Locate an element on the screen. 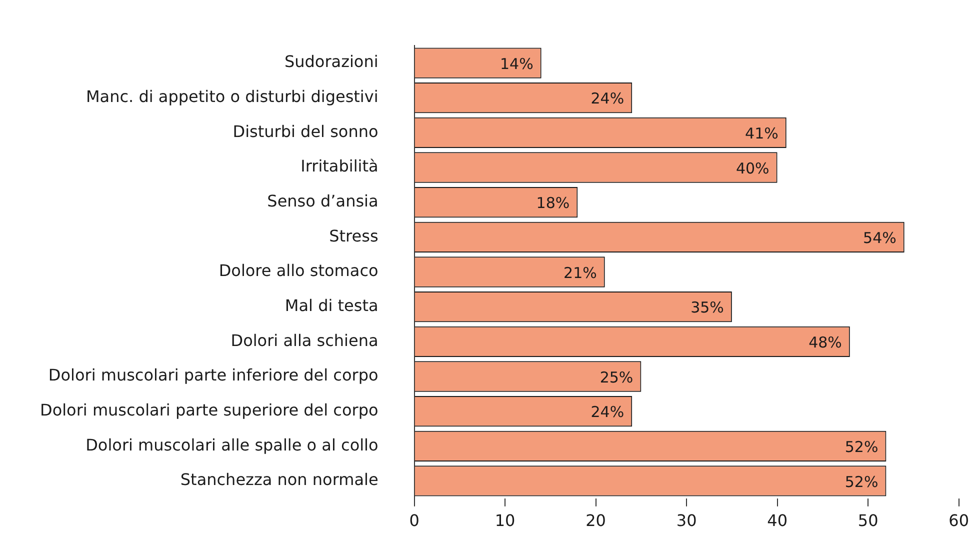 This screenshot has width=975, height=544. y-tick-label: Dolori muscolari parte inferiore del corpo is located at coordinates (213, 375).